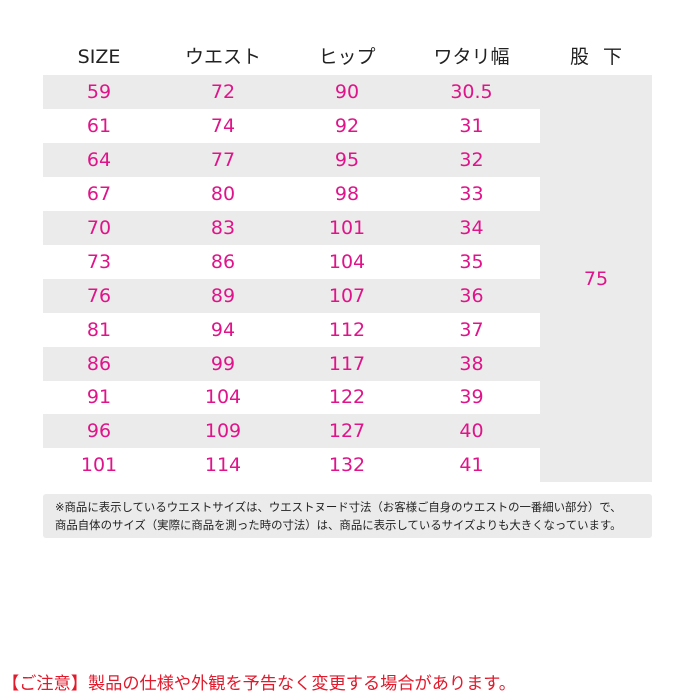  What do you see at coordinates (347, 194) in the screenshot?
I see `cell-hip: 98` at bounding box center [347, 194].